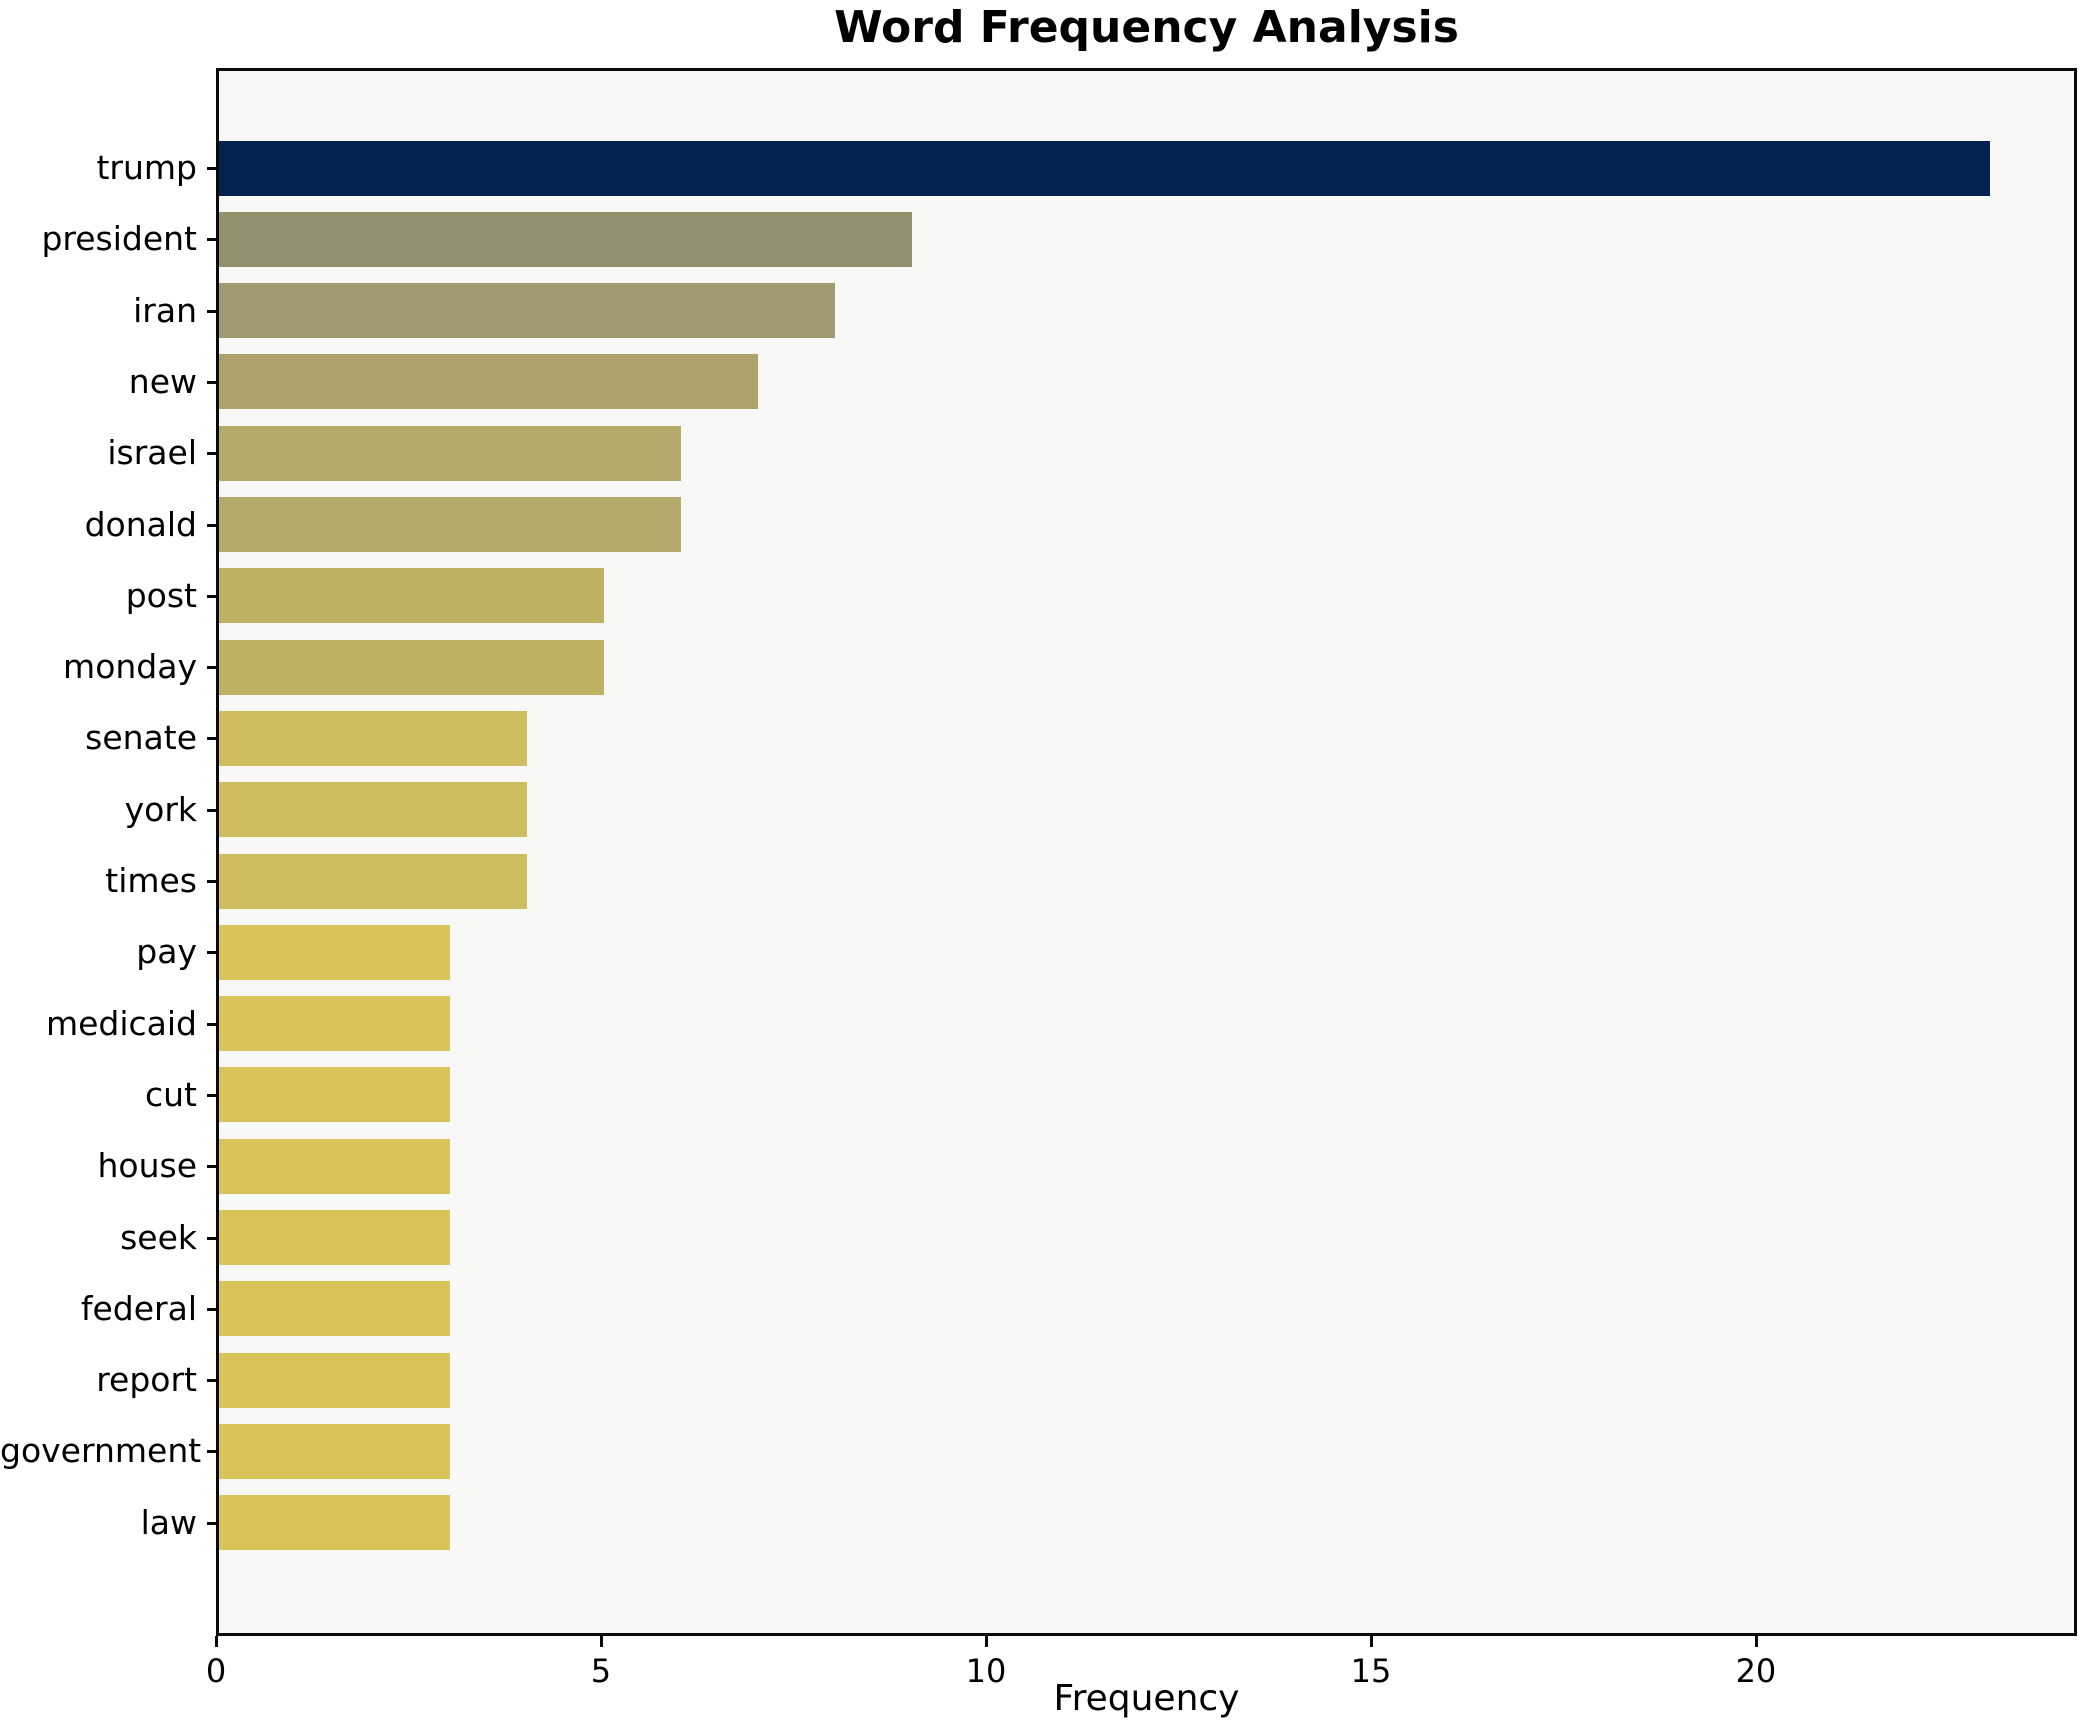  What do you see at coordinates (146, 167) in the screenshot?
I see `y-axis-label-trump: trump` at bounding box center [146, 167].